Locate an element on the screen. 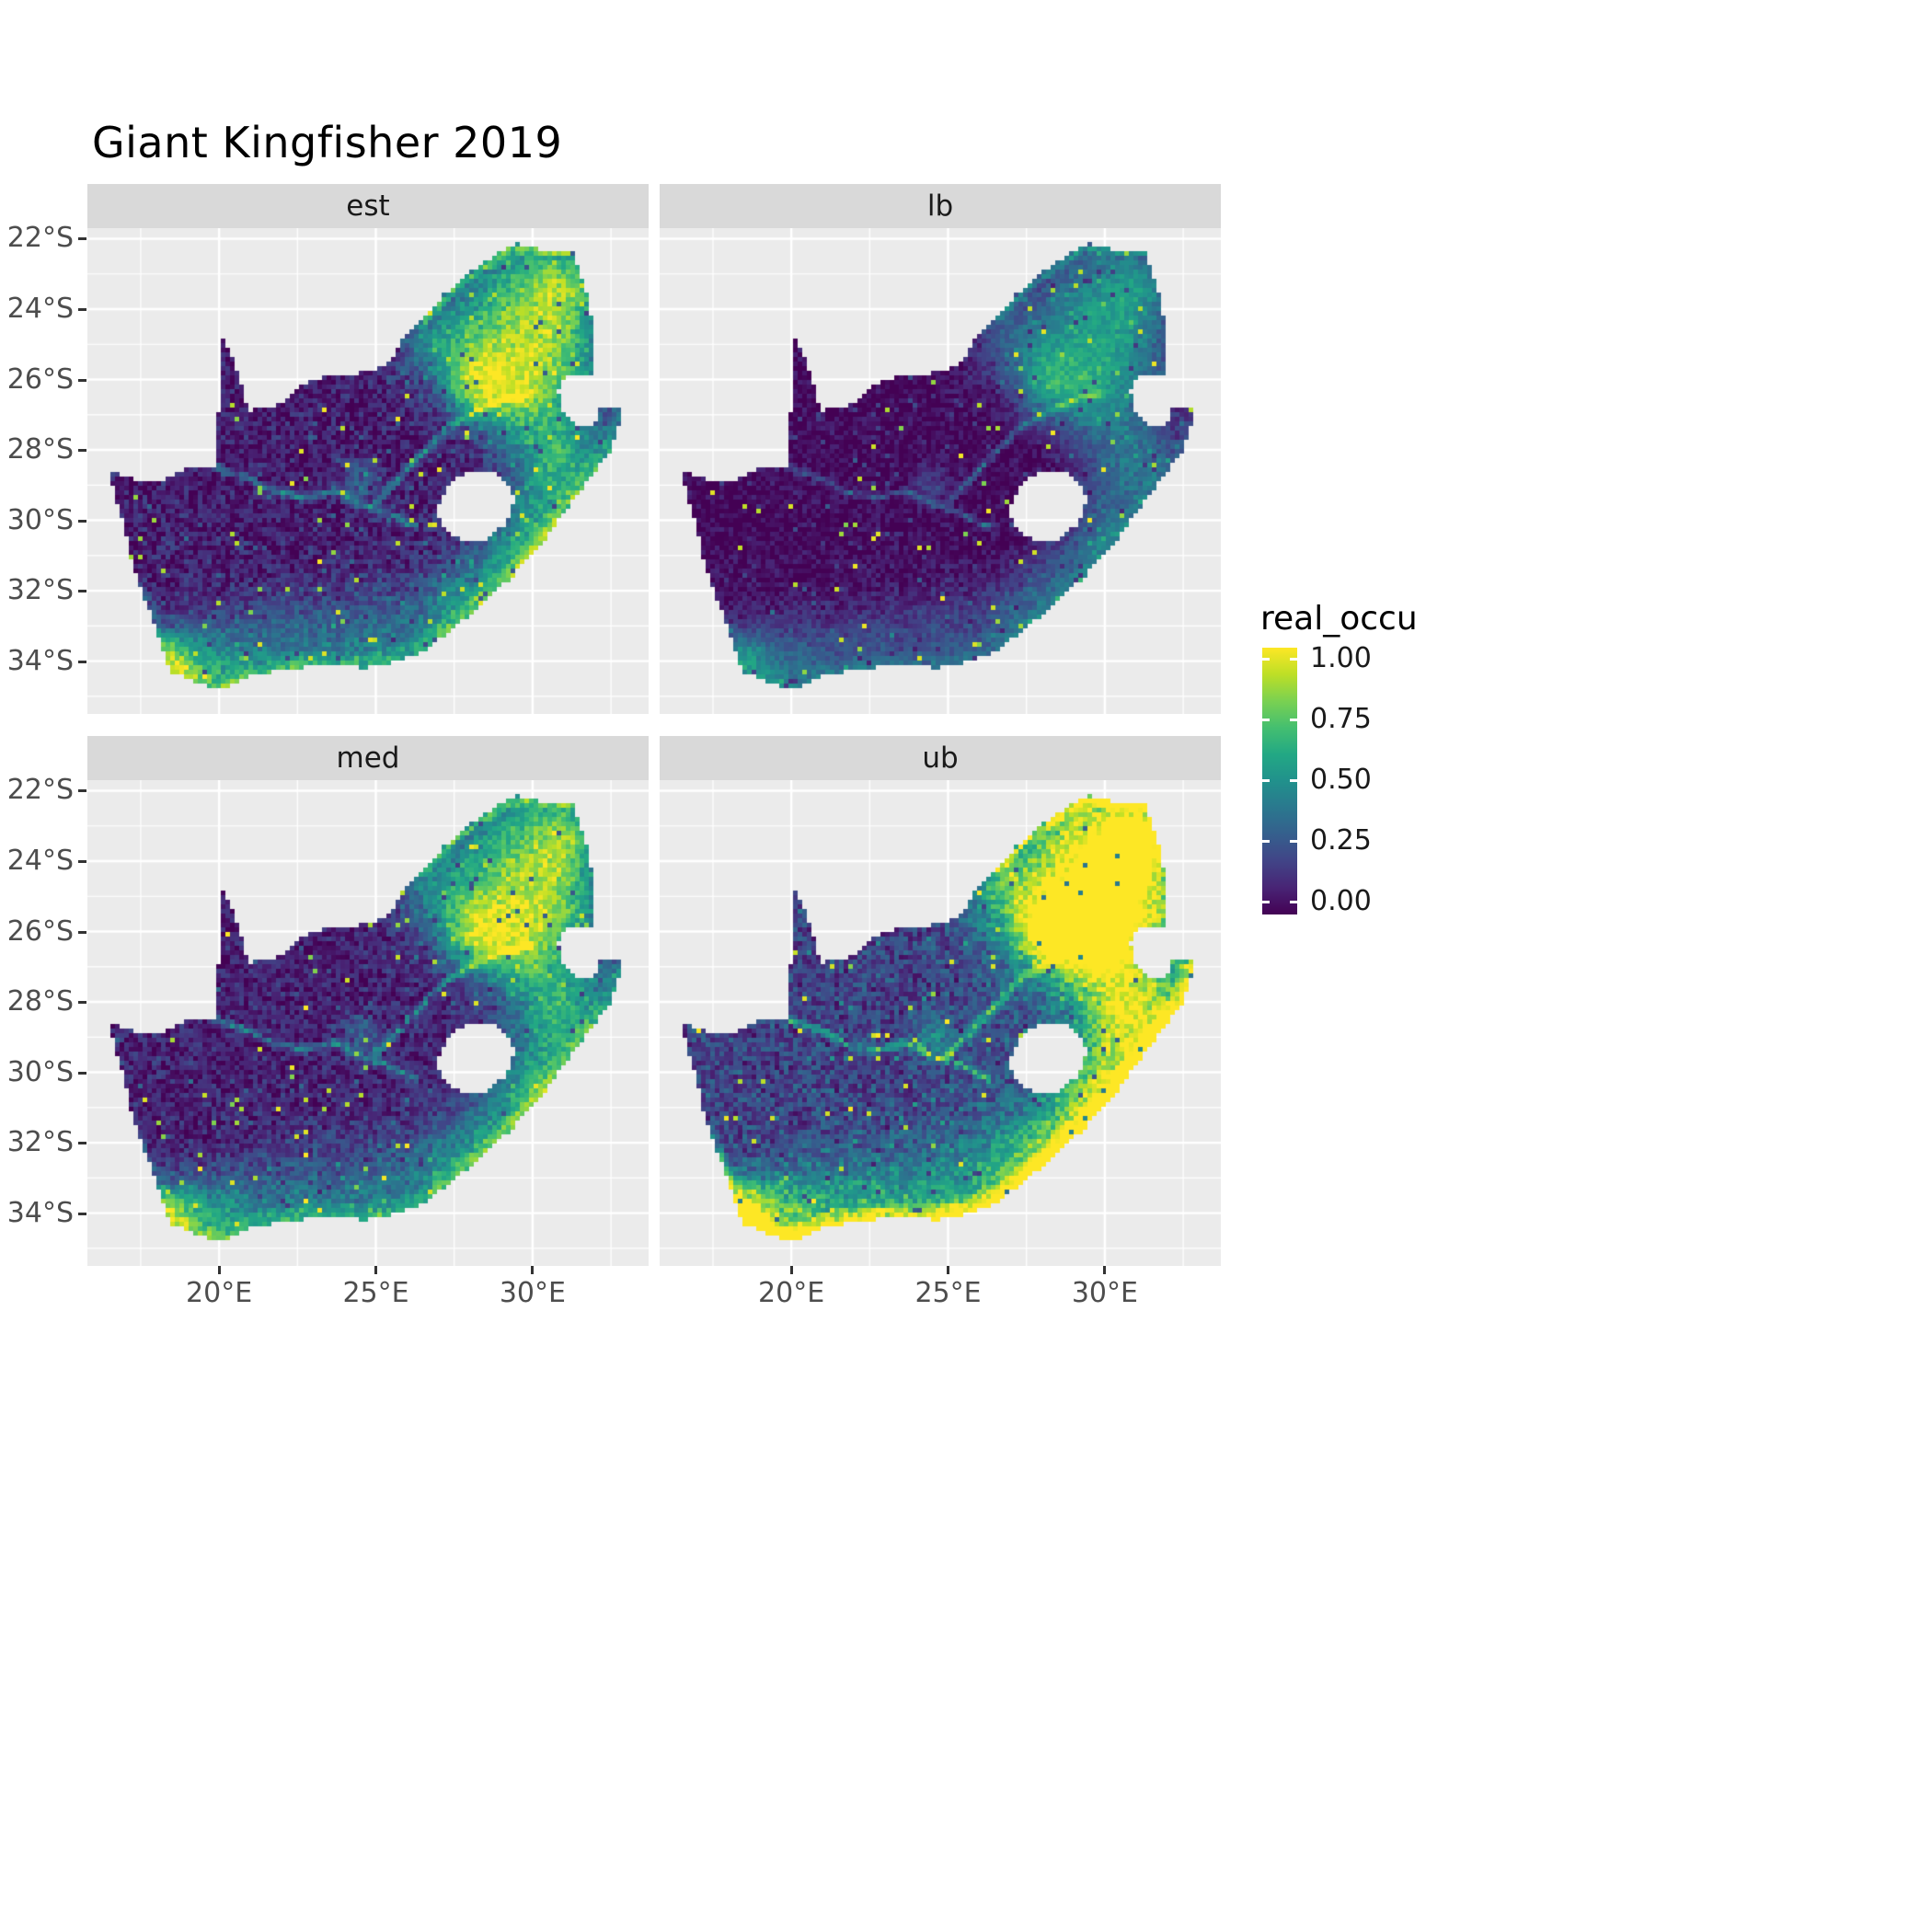 Image resolution: width=1932 pixels, height=1932 pixels. facet-strip-label: ub is located at coordinates (940, 758).